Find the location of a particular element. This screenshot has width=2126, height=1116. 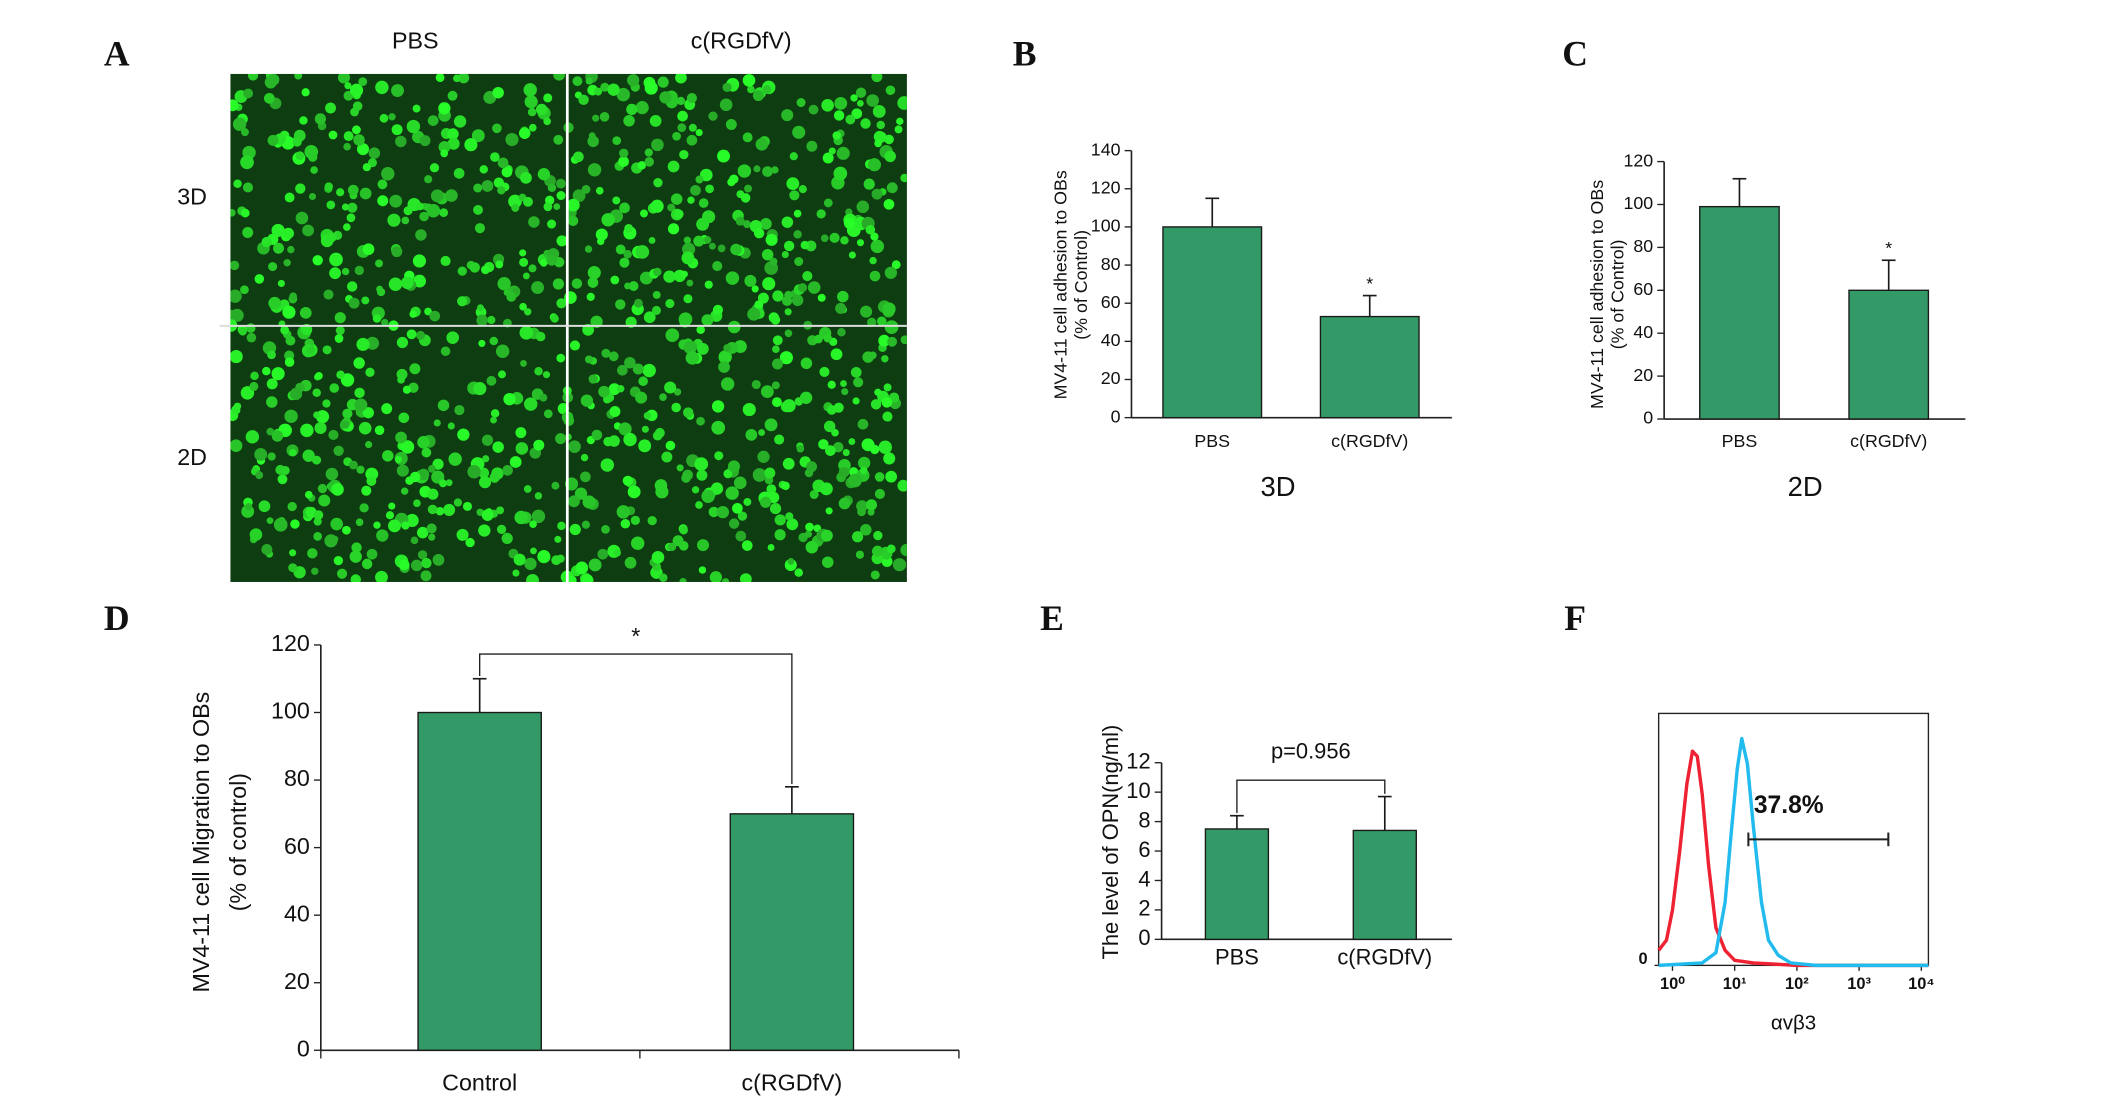

bar is located at coordinates (479, 881).